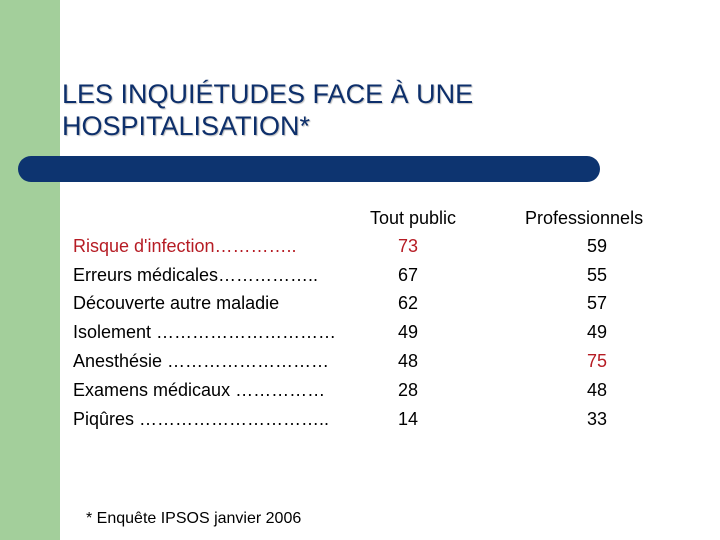 The height and width of the screenshot is (540, 720). I want to click on row-value-pro: 48, so click(597, 390).